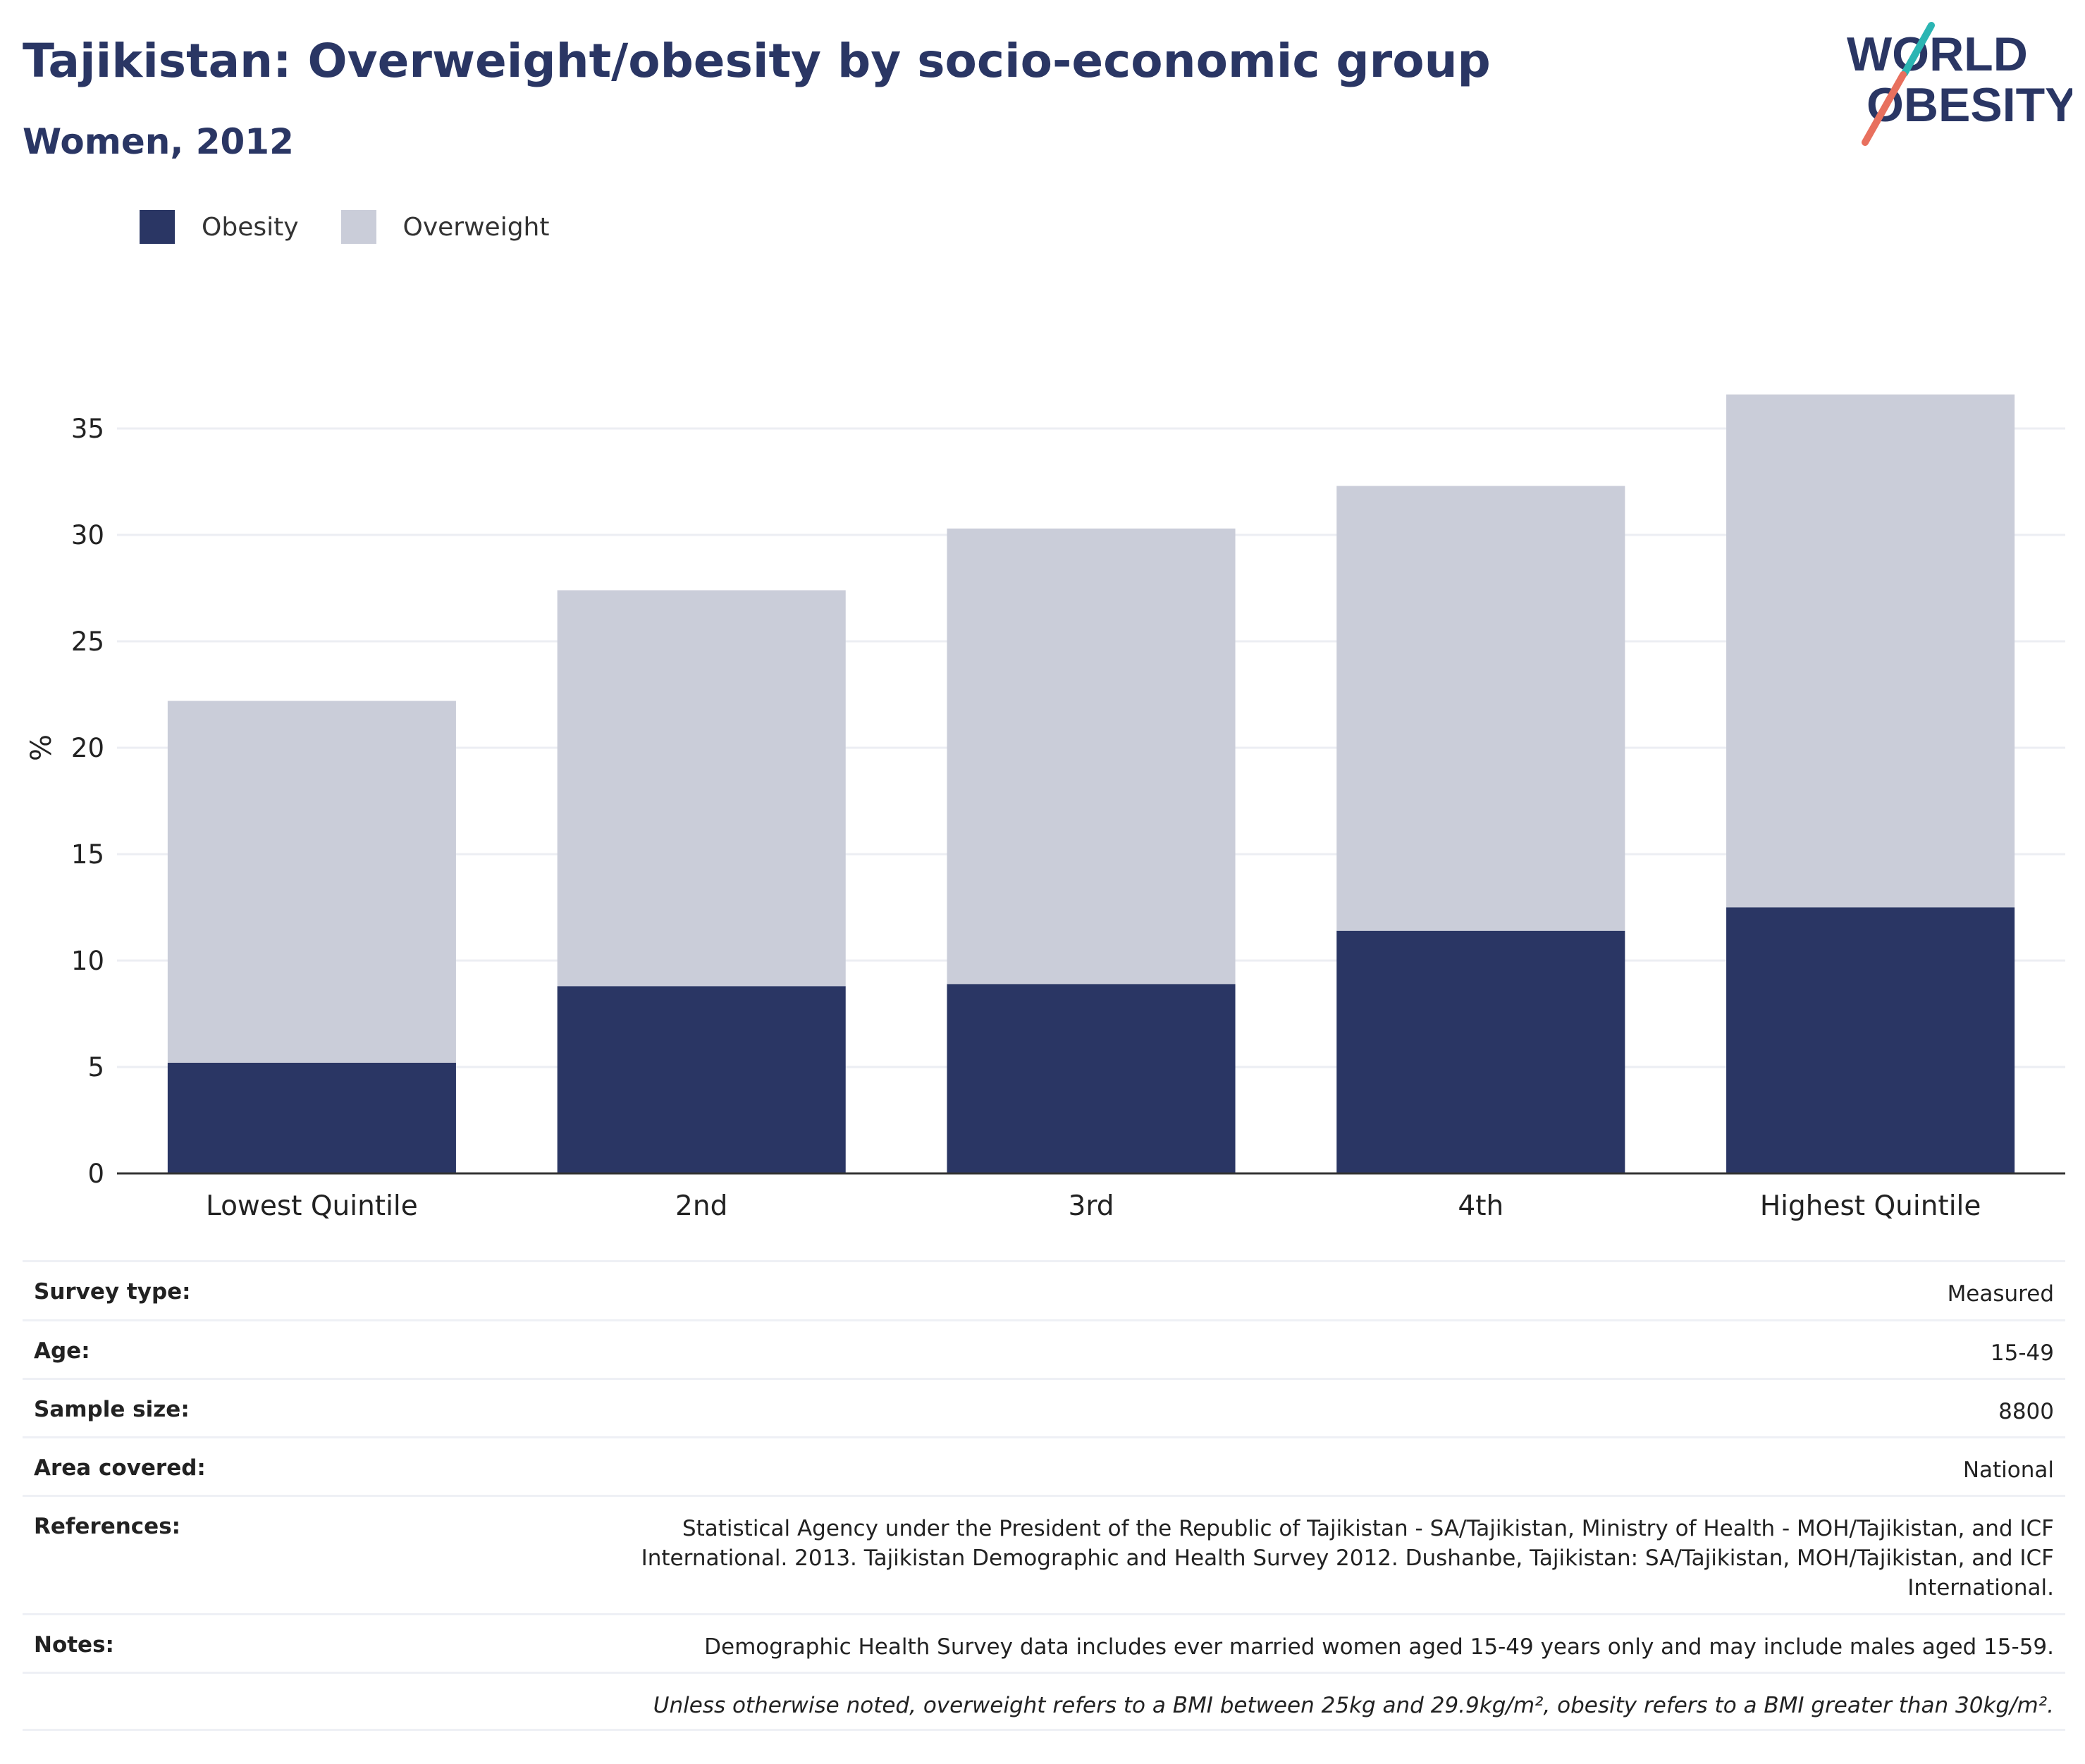 Image resolution: width=2085 pixels, height=1764 pixels. I want to click on logo-word-world: WORLD, so click(1937, 54).